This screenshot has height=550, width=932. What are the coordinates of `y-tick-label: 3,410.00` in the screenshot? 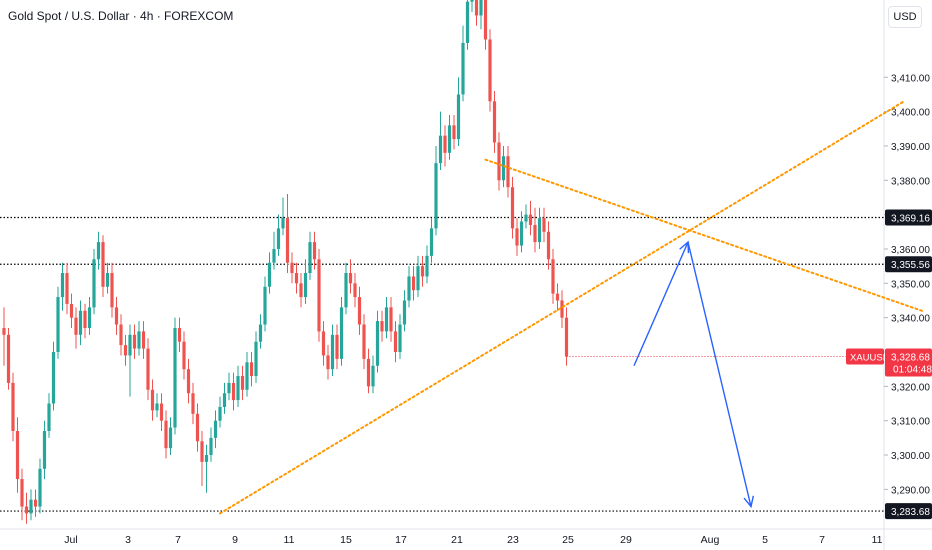 It's located at (910, 78).